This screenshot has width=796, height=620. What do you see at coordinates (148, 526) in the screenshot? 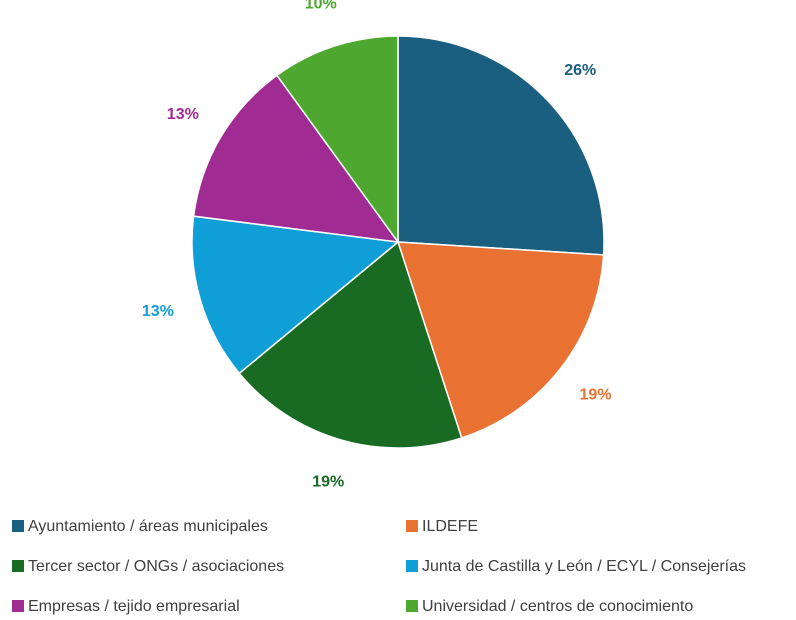
I see `legend-label: Ayuntamiento / áreas municipales` at bounding box center [148, 526].